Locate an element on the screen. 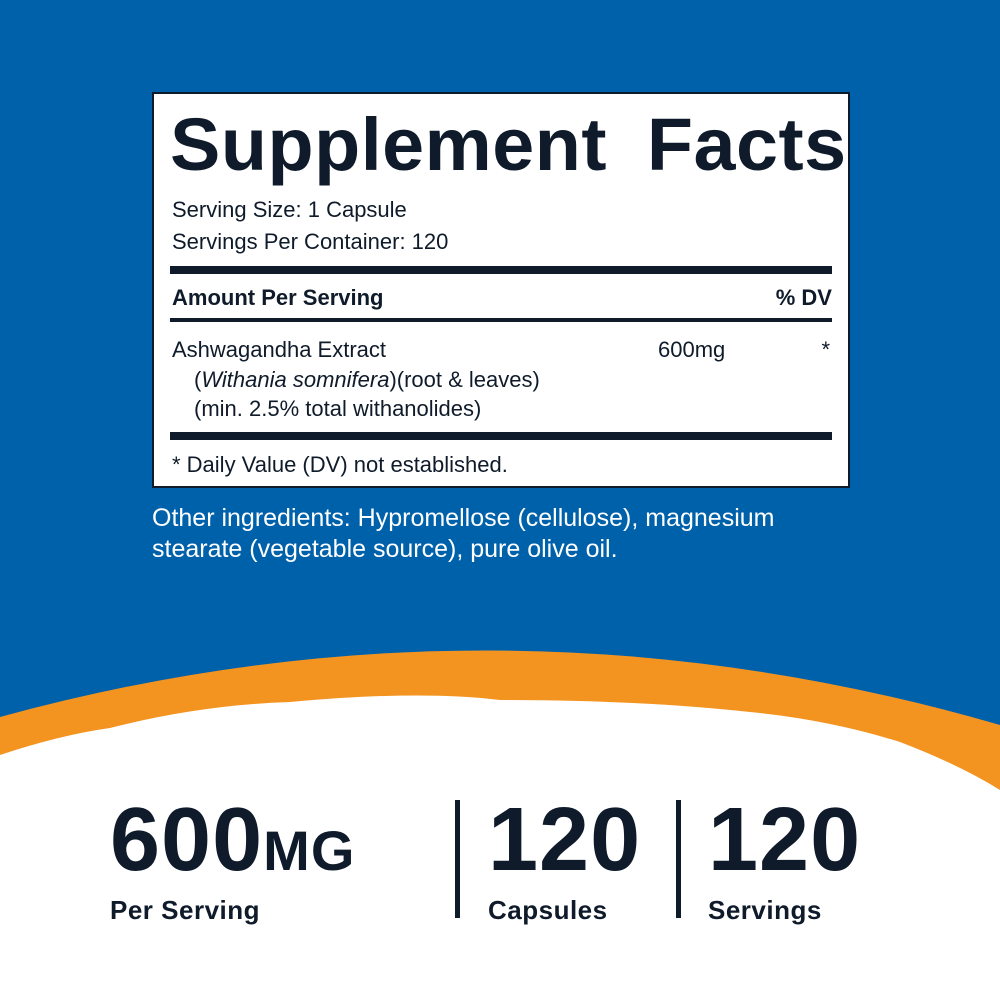 The width and height of the screenshot is (1000, 1000). stat-label: Capsules is located at coordinates (548, 910).